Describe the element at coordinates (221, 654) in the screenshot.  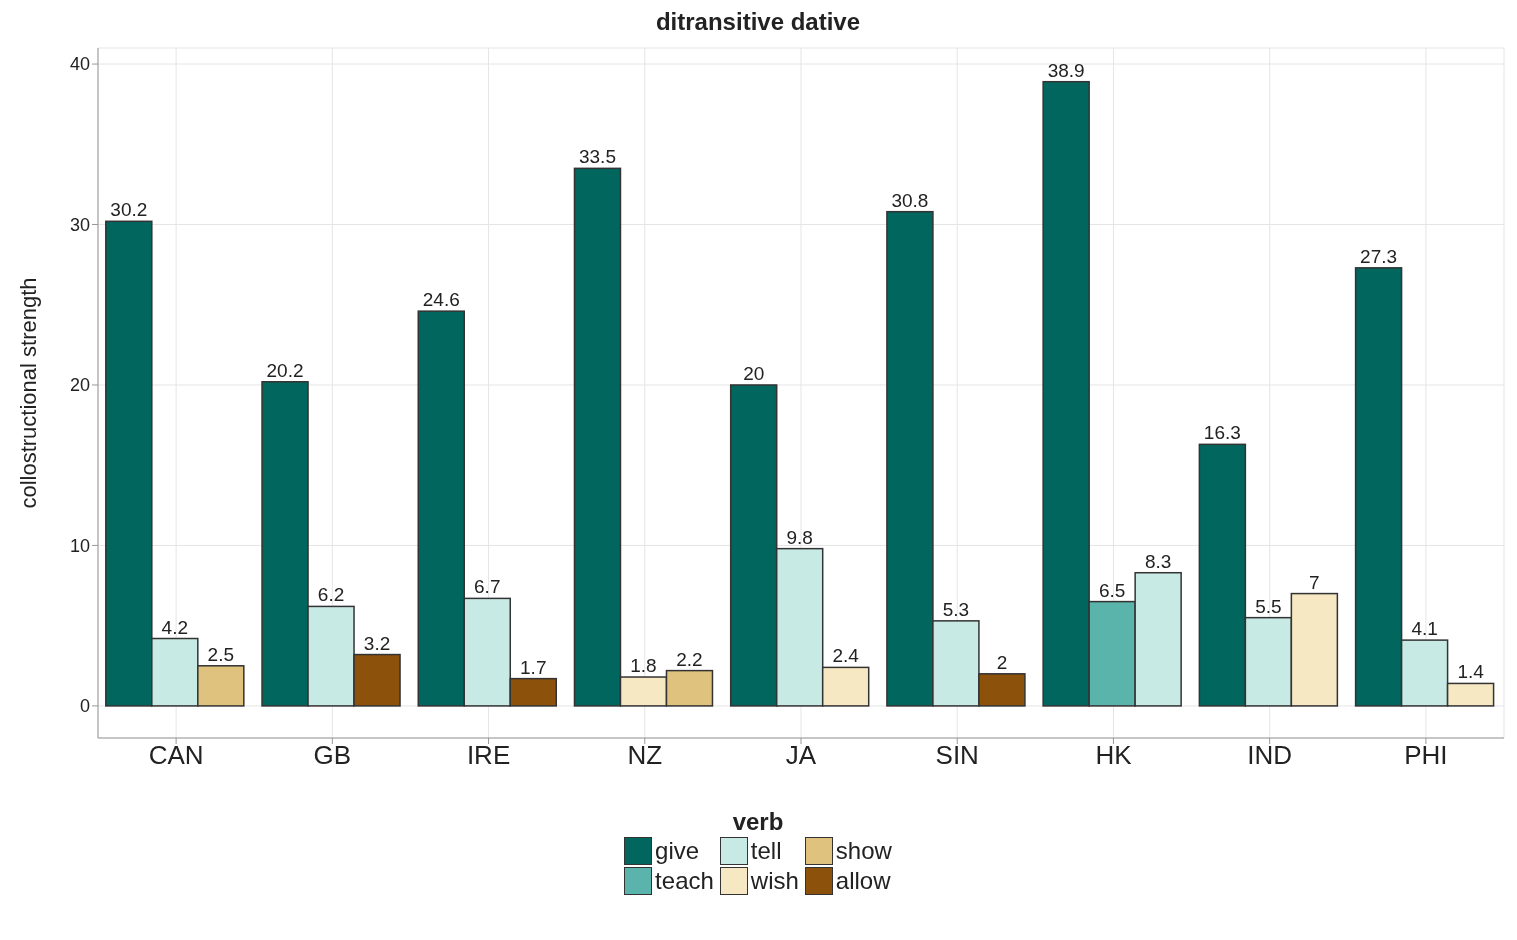
I see `data-label: 2.5` at that location.